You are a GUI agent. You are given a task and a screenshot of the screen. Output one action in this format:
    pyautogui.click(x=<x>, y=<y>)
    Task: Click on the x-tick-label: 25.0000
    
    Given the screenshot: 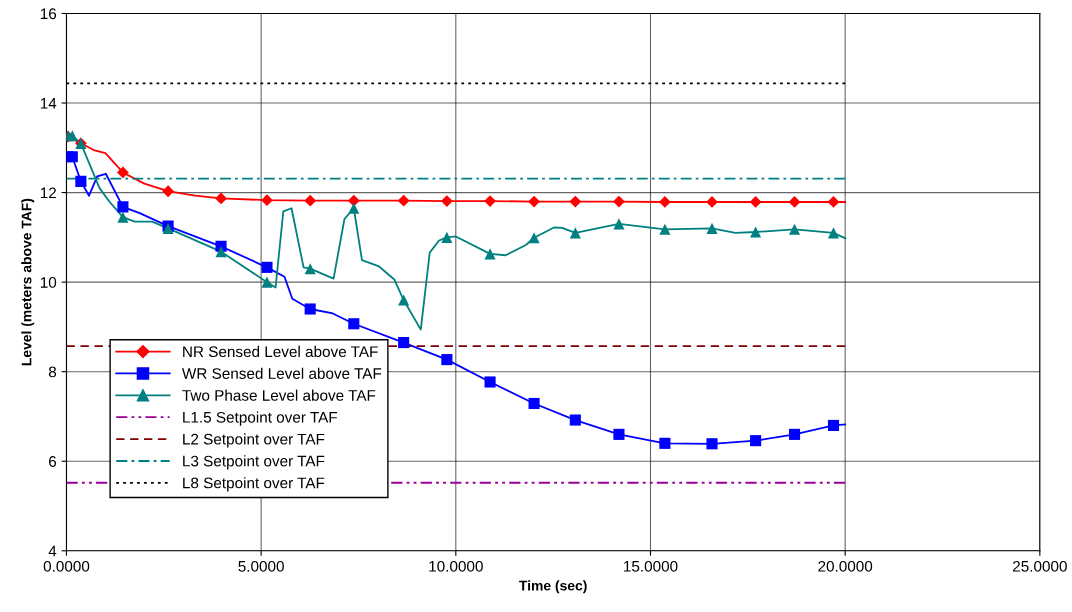 What is the action you would take?
    pyautogui.click(x=1040, y=566)
    